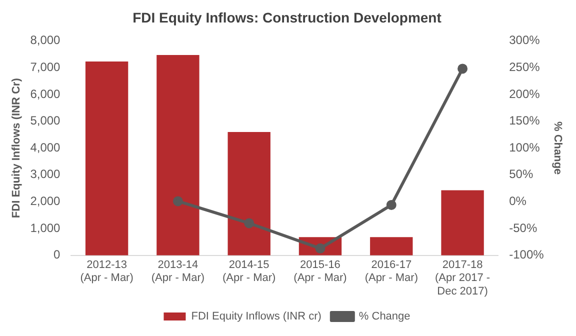  I want to click on y-tick-label: 0, so click(57, 255).